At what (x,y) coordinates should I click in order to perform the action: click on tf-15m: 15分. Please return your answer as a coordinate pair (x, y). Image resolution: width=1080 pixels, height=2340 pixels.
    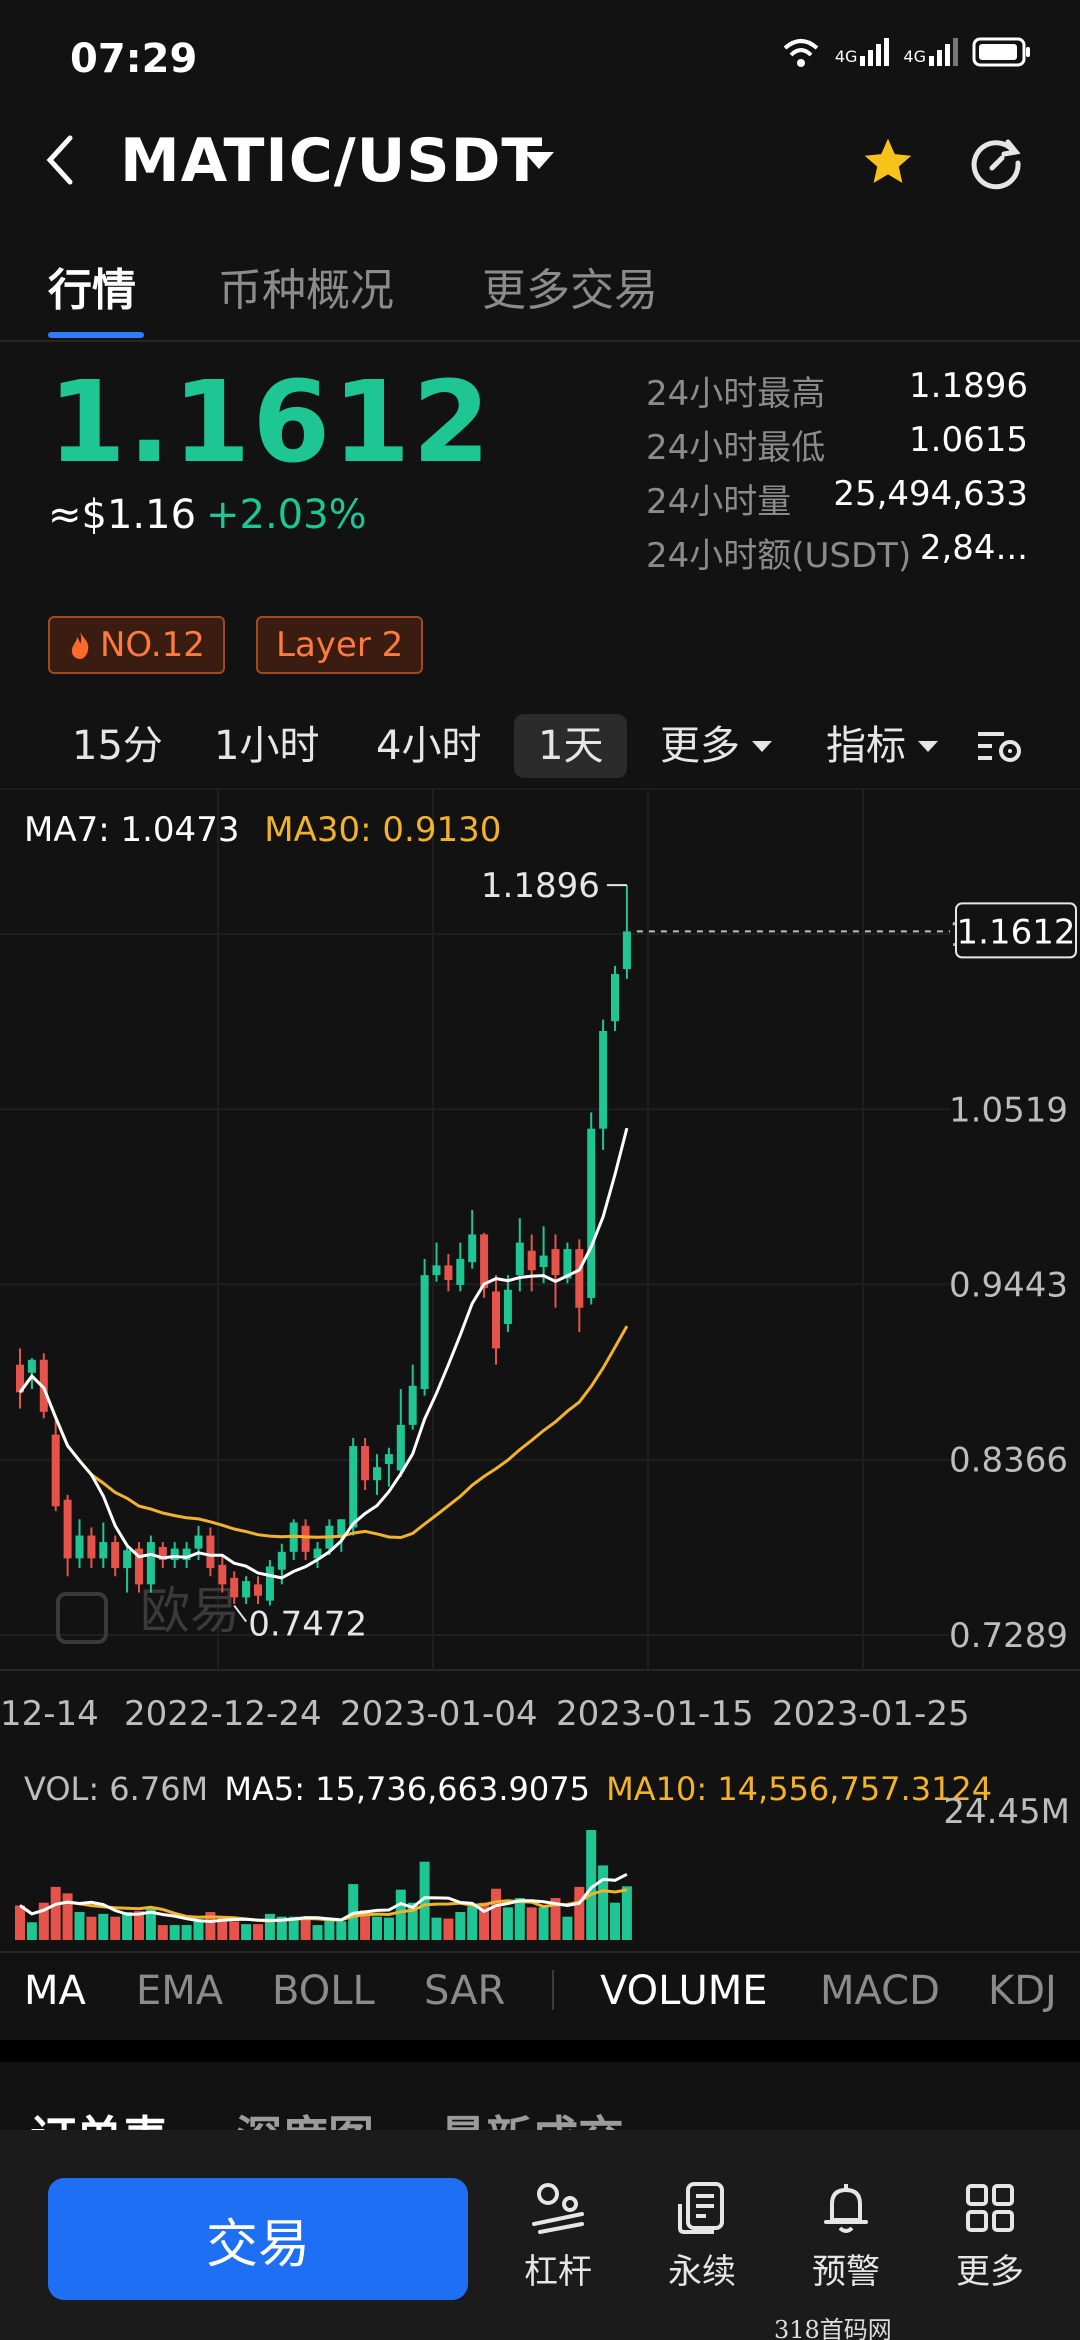
    Looking at the image, I should click on (117, 746).